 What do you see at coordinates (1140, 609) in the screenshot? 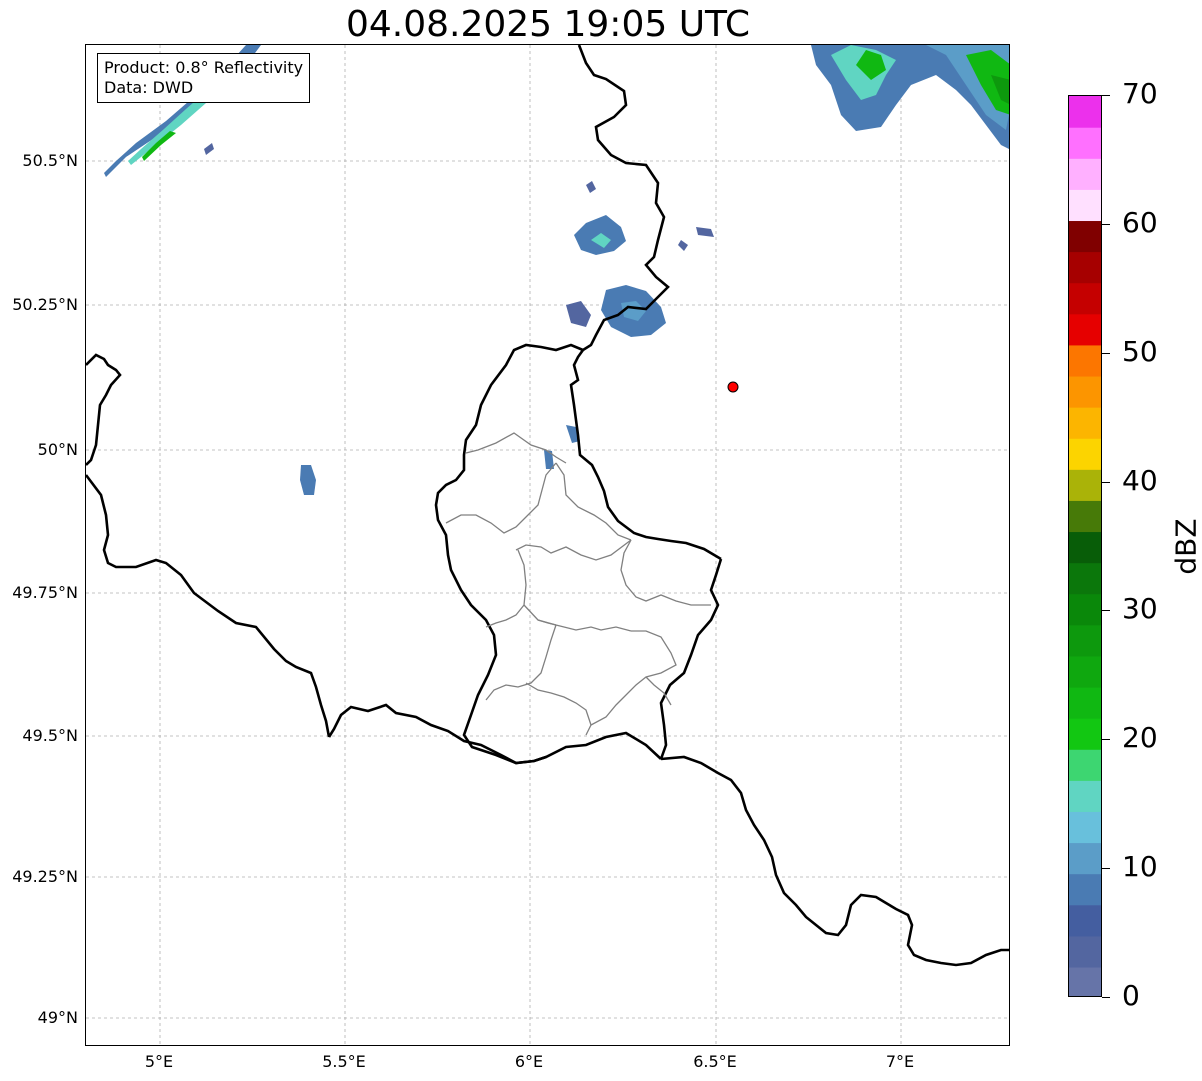
I see `colorbar-tick-label: 30` at bounding box center [1140, 609].